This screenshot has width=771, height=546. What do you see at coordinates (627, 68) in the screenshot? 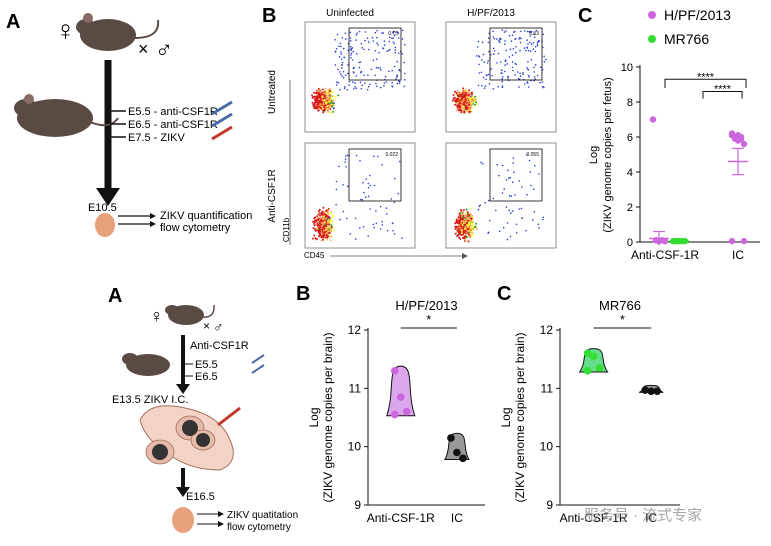
I see `top-c-ytick-label: 10` at bounding box center [627, 68].